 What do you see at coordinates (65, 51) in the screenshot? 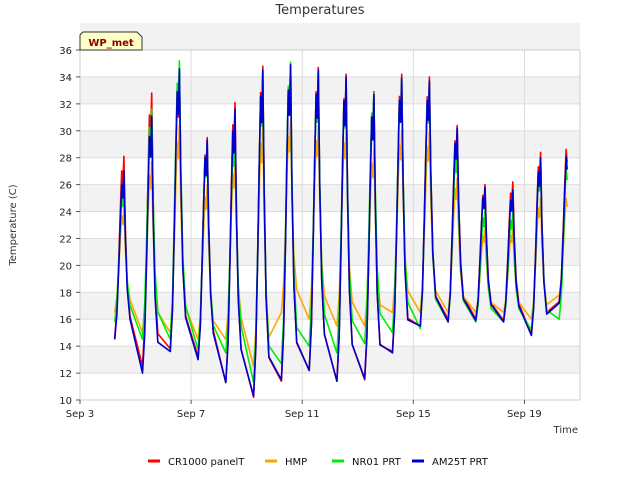
I see `y-tick-label: 36` at bounding box center [65, 51].